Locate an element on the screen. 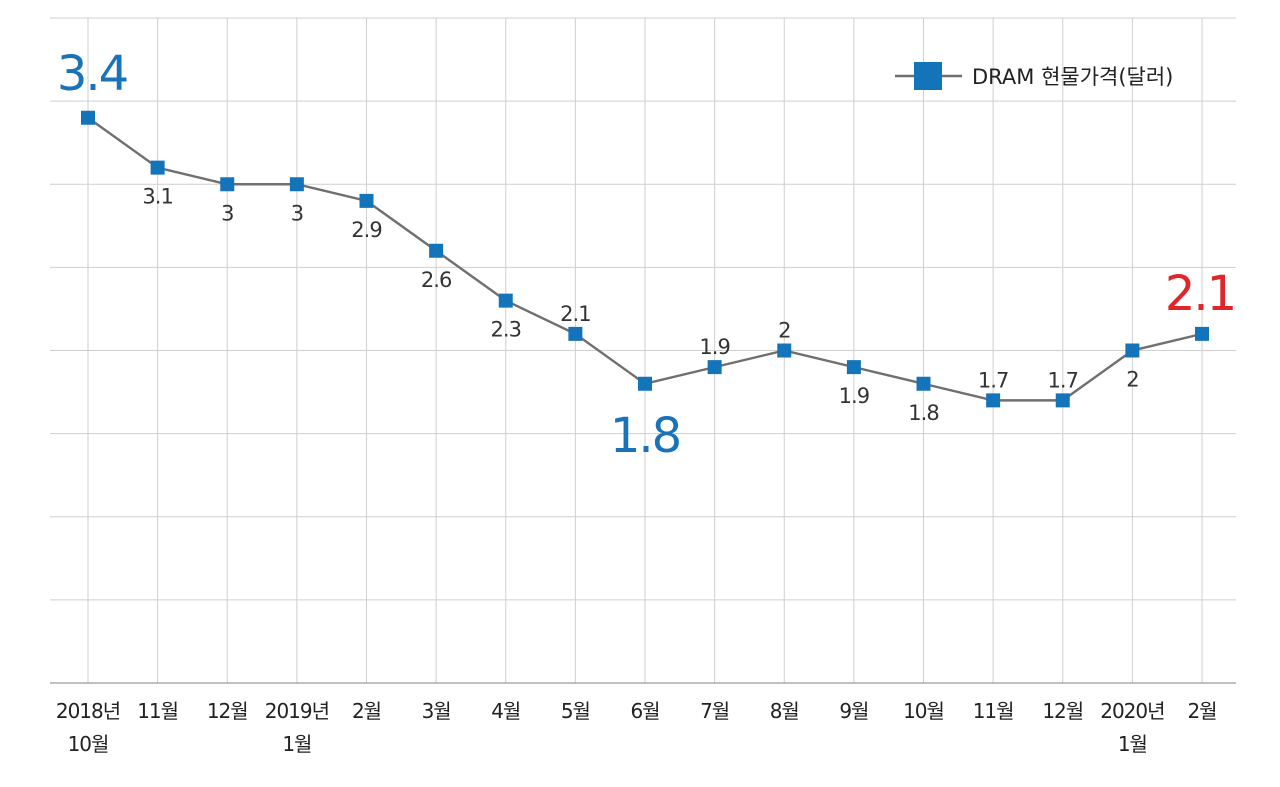 Image resolution: width=1280 pixels, height=787 pixels. legend-label: DRAM 현물가격(달러) is located at coordinates (1072, 77).